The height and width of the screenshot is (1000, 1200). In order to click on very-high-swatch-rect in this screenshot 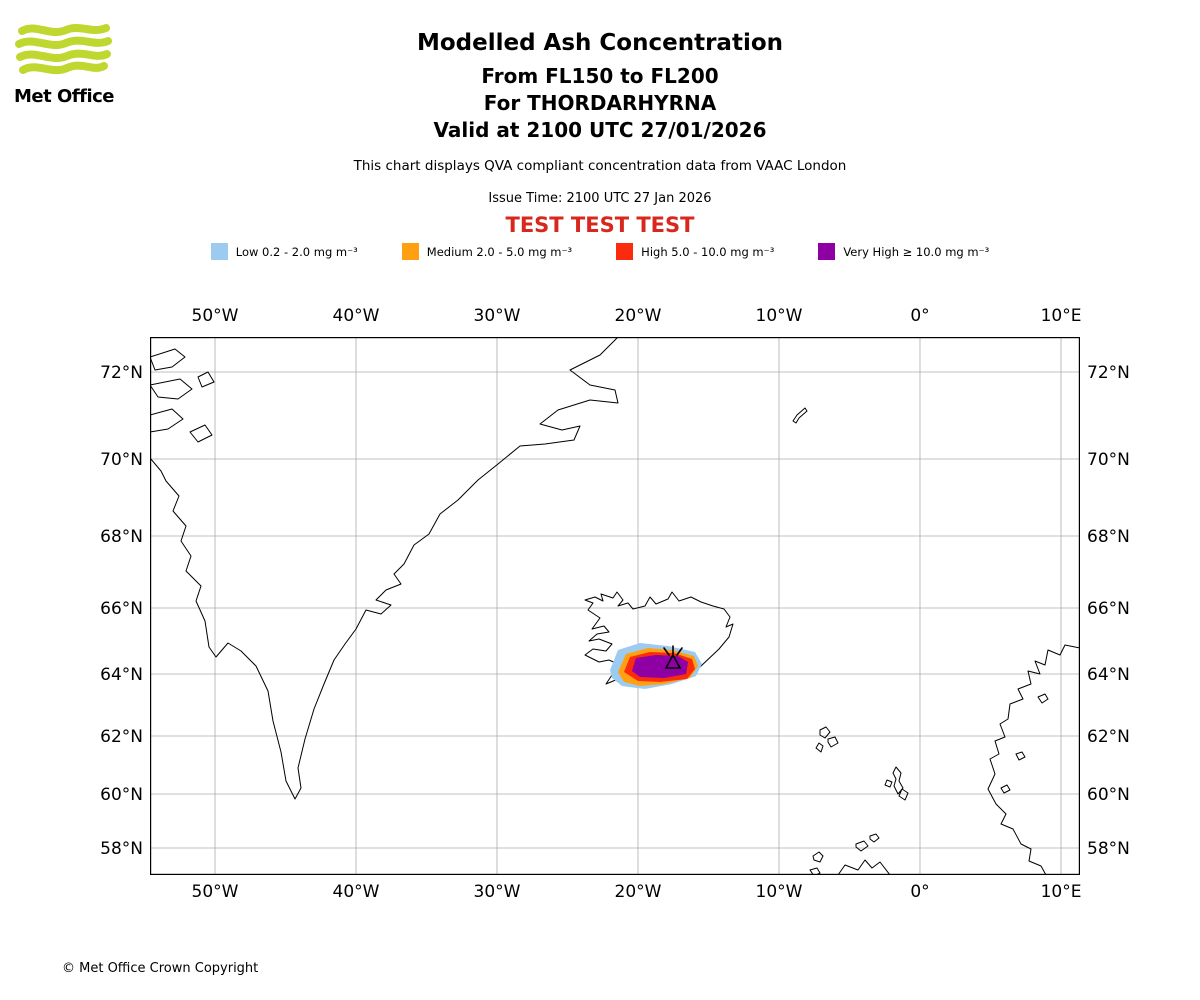, I will do `click(827, 251)`.